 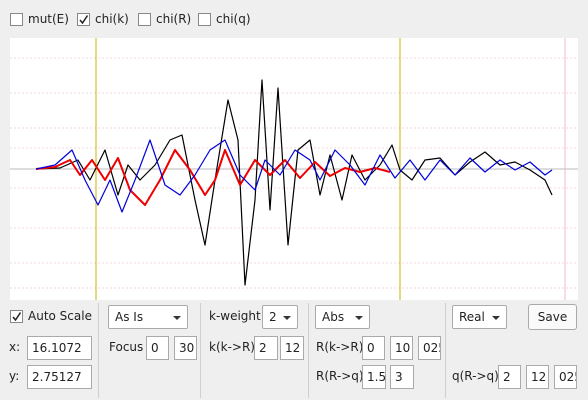 I want to click on label: R(k->R), so click(x=340, y=347).